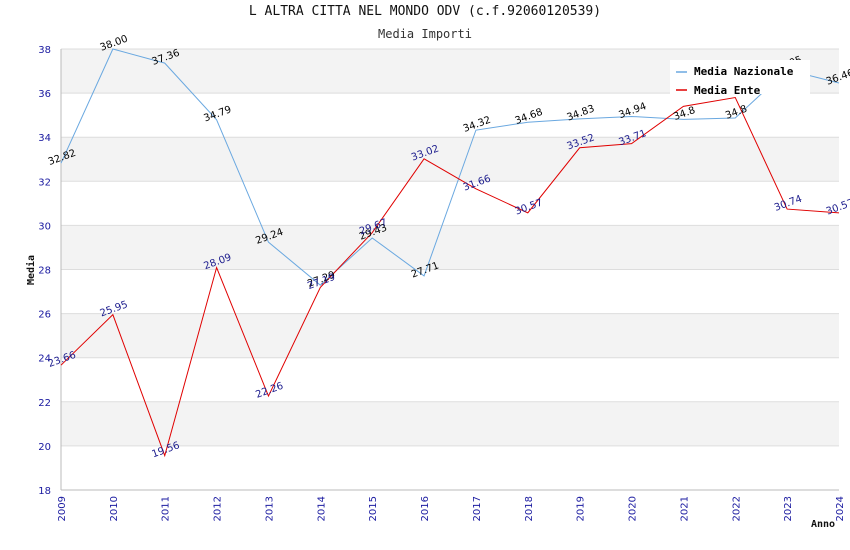 The width and height of the screenshot is (850, 550). What do you see at coordinates (44, 138) in the screenshot?
I see `y-tick-label: 34` at bounding box center [44, 138].